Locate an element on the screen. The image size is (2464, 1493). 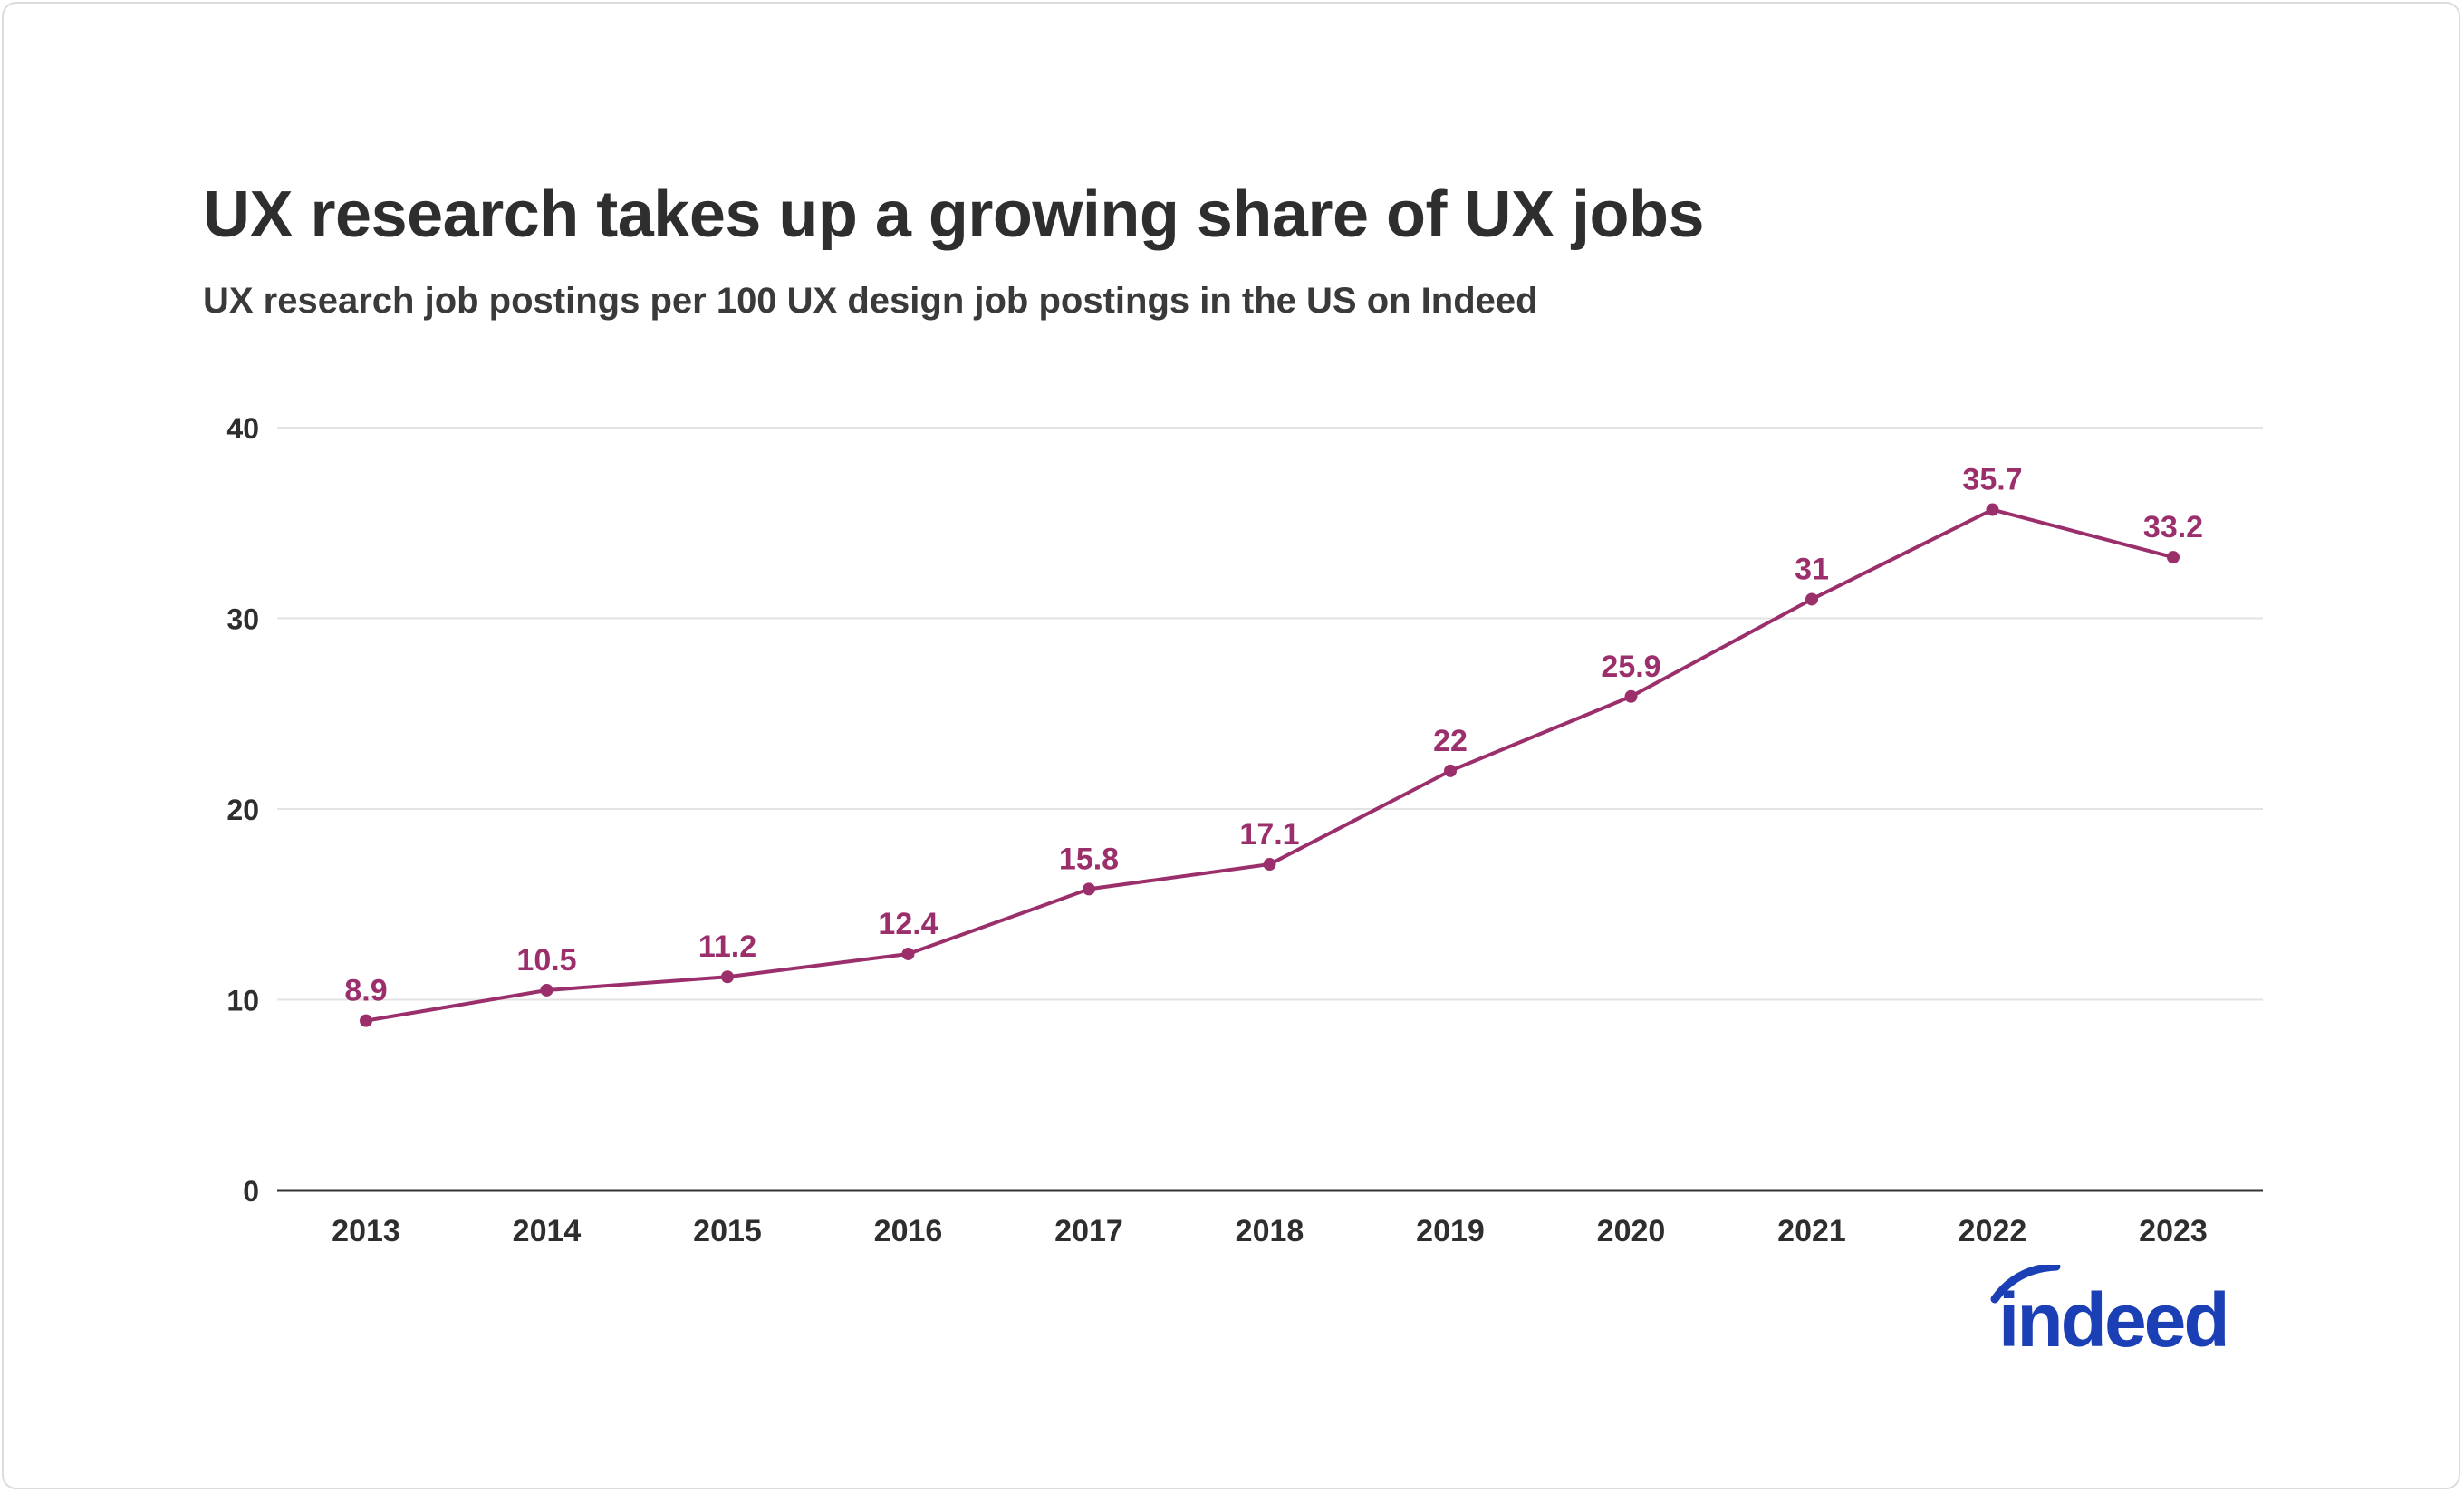
x-tick-label: 2014 is located at coordinates (547, 1231).